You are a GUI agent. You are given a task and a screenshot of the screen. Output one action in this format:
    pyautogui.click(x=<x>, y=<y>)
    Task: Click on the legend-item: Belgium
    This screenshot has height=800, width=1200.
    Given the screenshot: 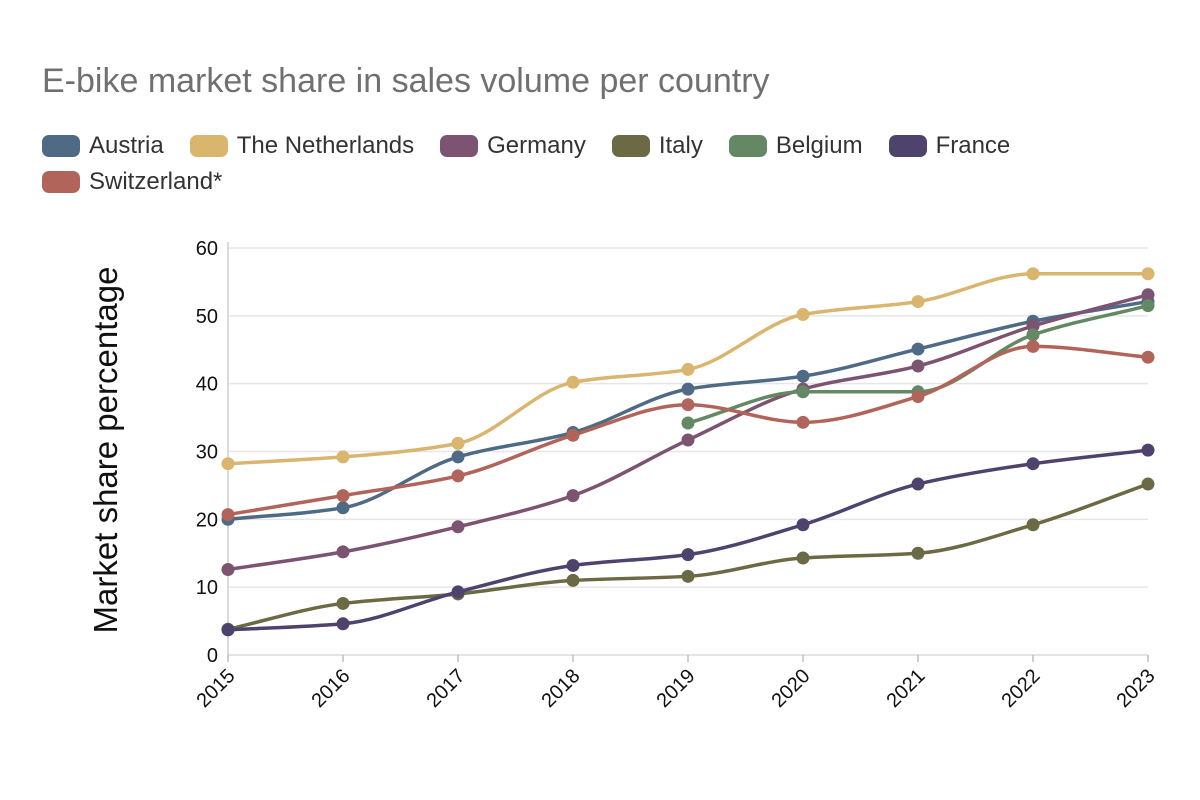 What is the action you would take?
    pyautogui.click(x=795, y=146)
    